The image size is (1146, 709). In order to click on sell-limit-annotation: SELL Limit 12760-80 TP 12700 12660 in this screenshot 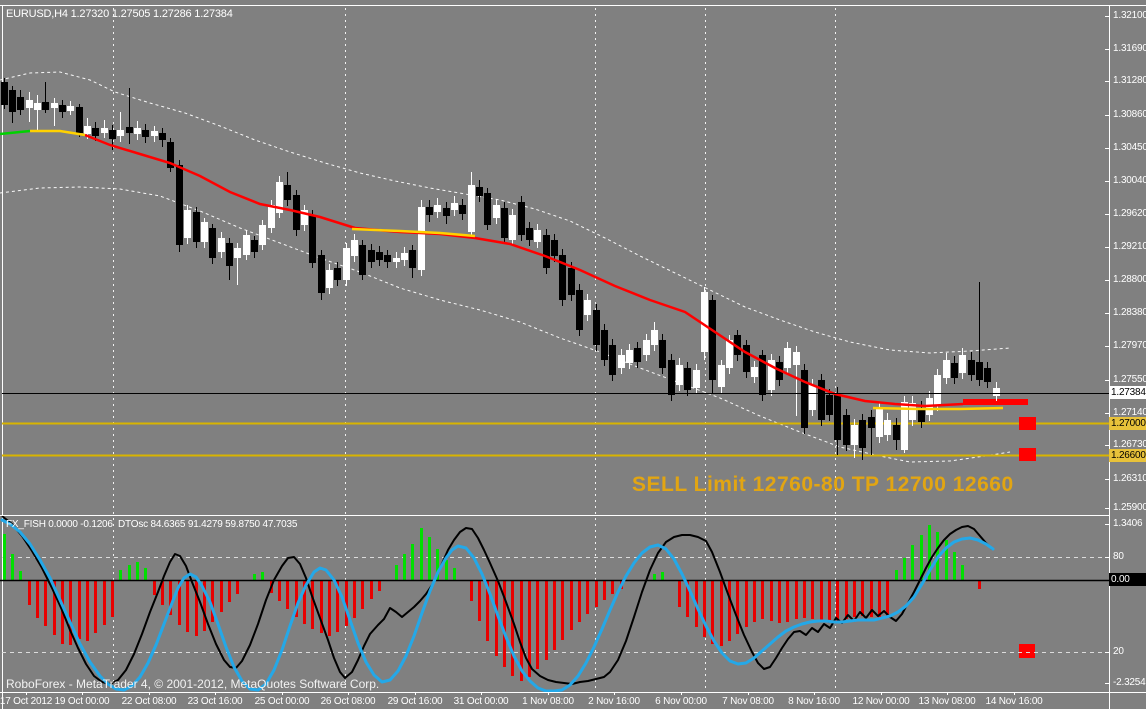, I will do `click(823, 484)`.